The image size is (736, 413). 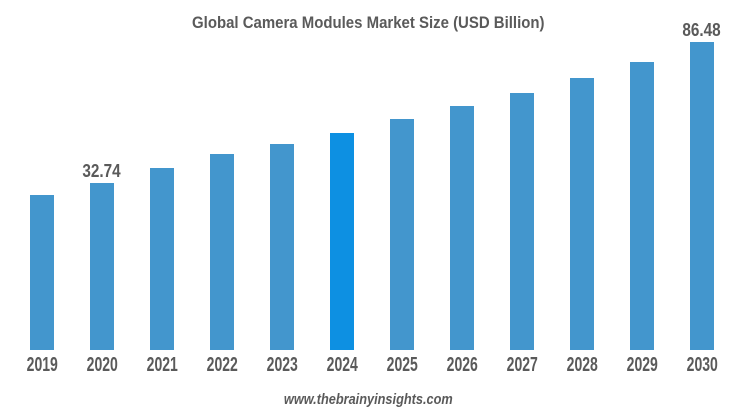 I want to click on bar-2025, so click(x=402, y=234).